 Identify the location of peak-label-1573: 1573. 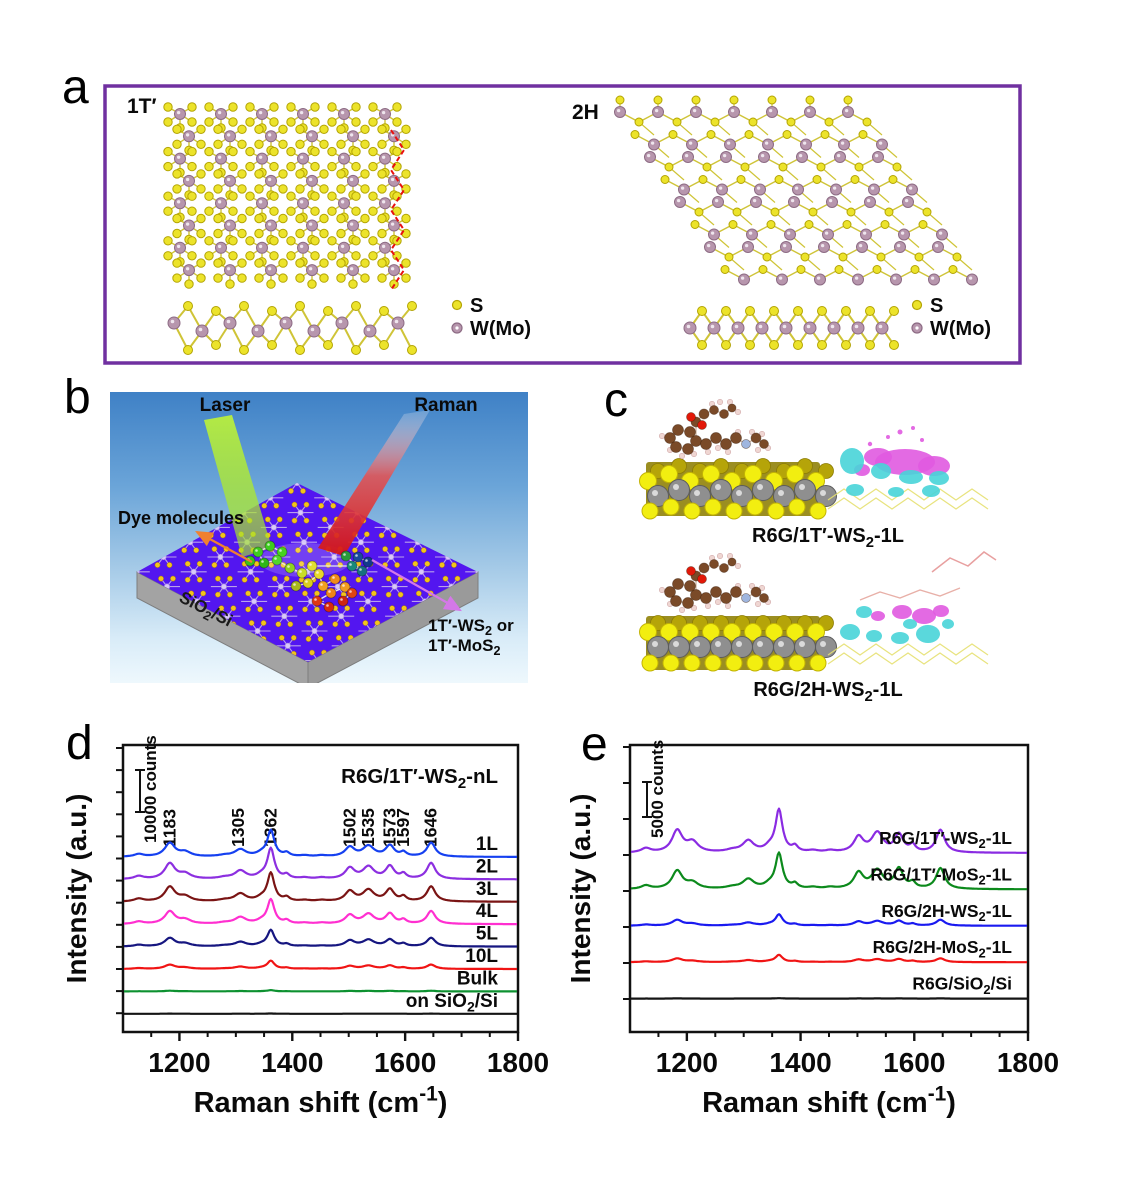
(389, 827).